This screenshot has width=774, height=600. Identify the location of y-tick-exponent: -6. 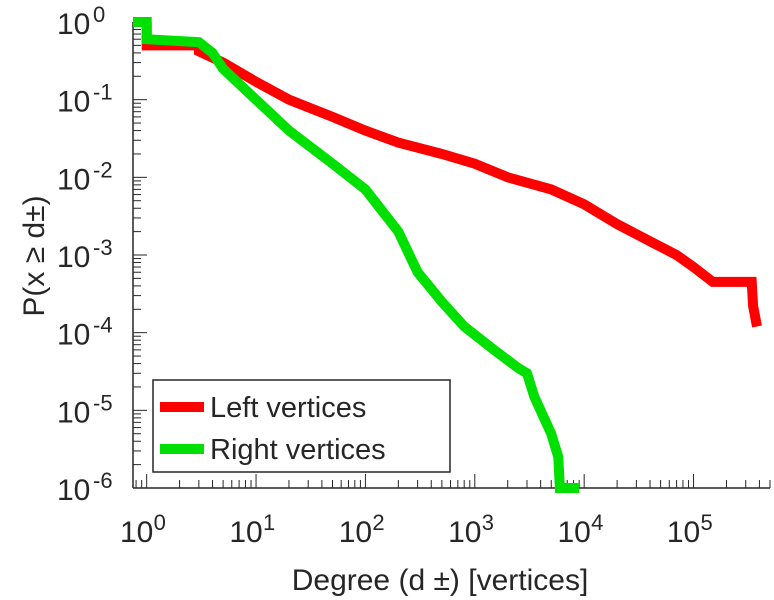
(103, 480).